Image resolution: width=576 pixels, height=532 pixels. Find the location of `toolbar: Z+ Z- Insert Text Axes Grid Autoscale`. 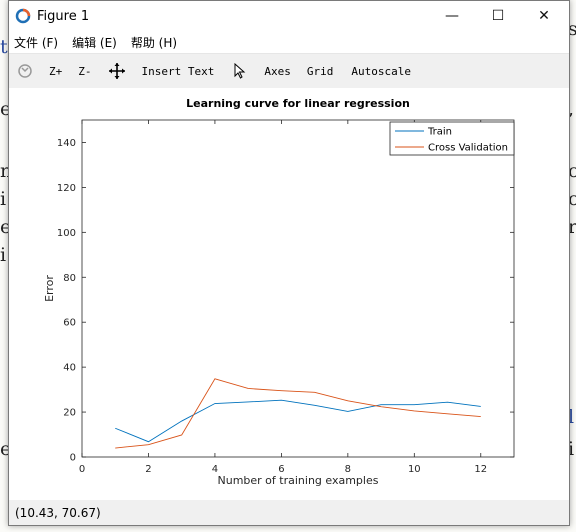

toolbar: Z+ Z- Insert Text Axes Grid Autoscale is located at coordinates (289, 71).